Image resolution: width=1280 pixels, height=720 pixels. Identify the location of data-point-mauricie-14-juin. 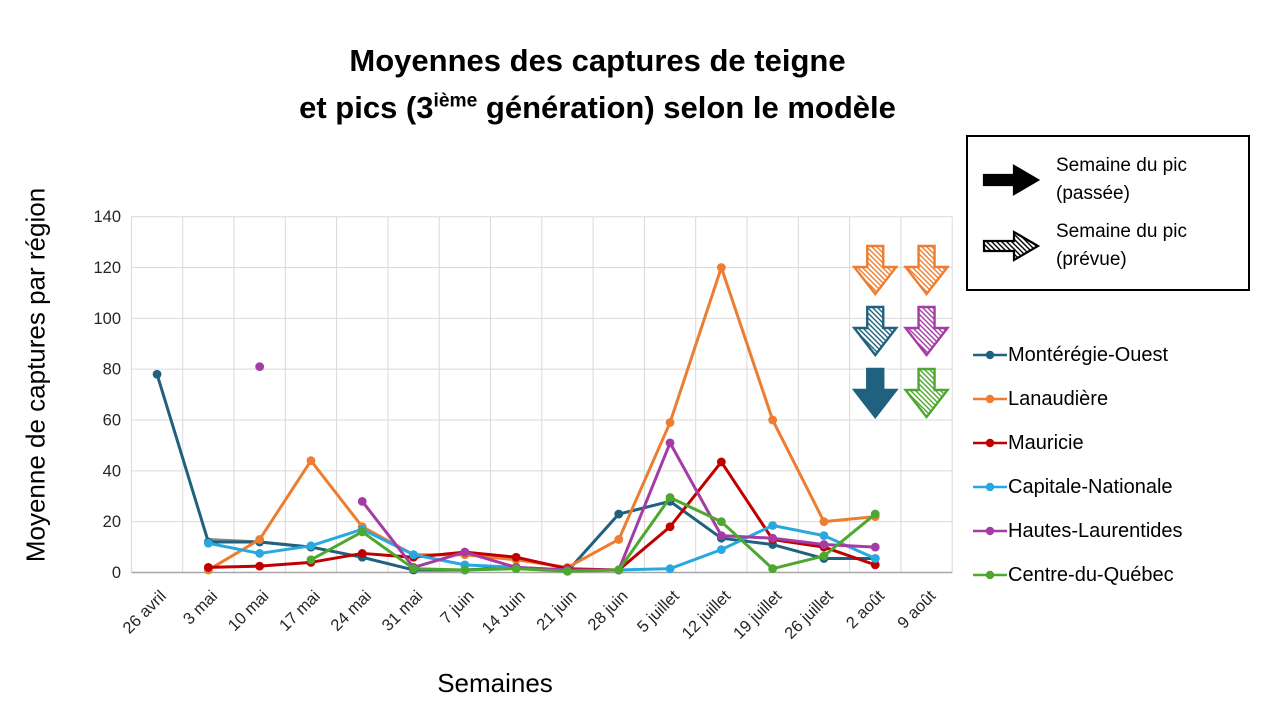
(516, 557).